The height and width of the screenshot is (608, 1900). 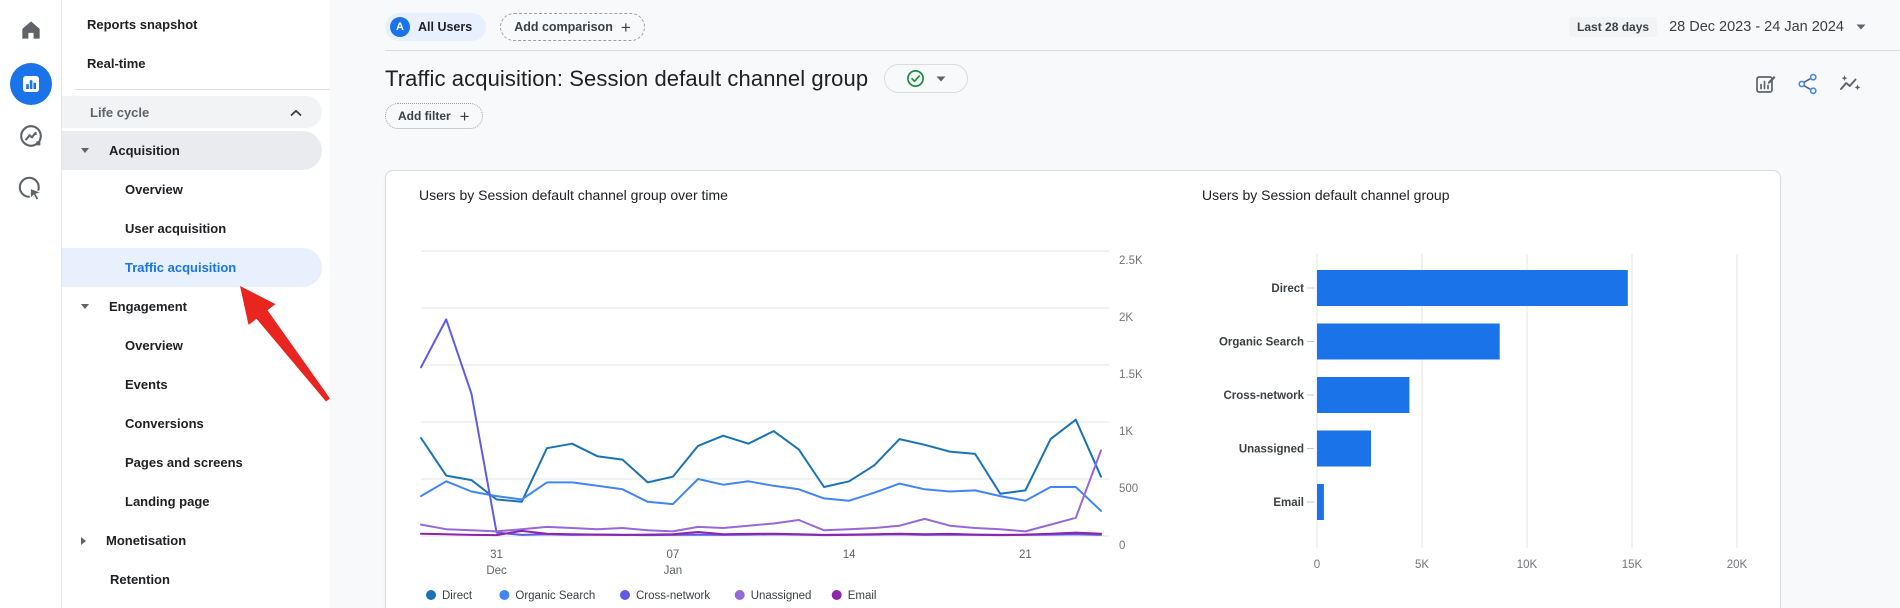 What do you see at coordinates (1326, 195) in the screenshot?
I see `bar-chart-title: Users by Session default channel group` at bounding box center [1326, 195].